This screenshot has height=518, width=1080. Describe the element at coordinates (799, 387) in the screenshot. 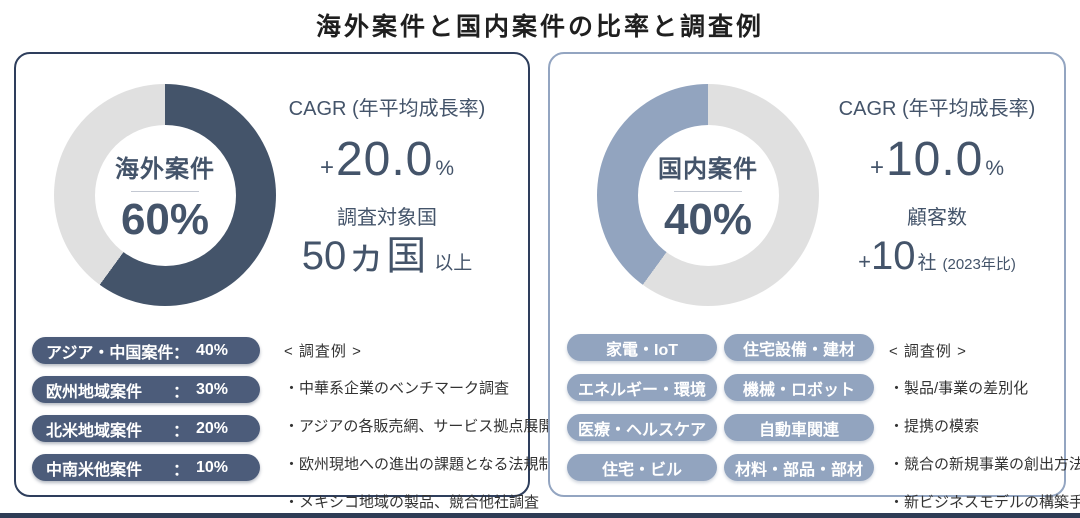

I see `category-pill: 機械・ロボット` at that location.